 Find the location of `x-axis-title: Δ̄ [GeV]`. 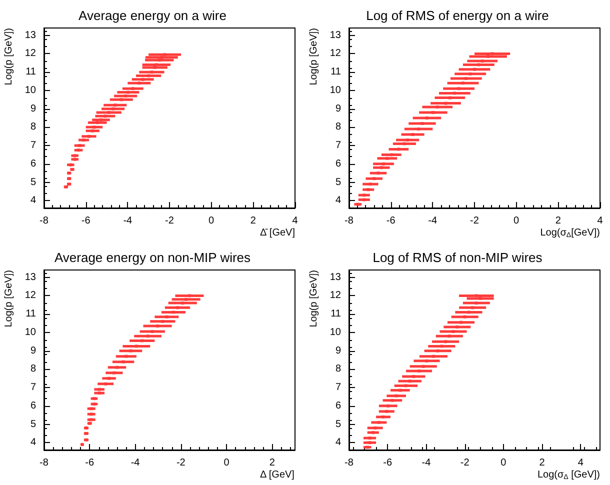

x-axis-title: Δ̄ [GeV] is located at coordinates (278, 233).